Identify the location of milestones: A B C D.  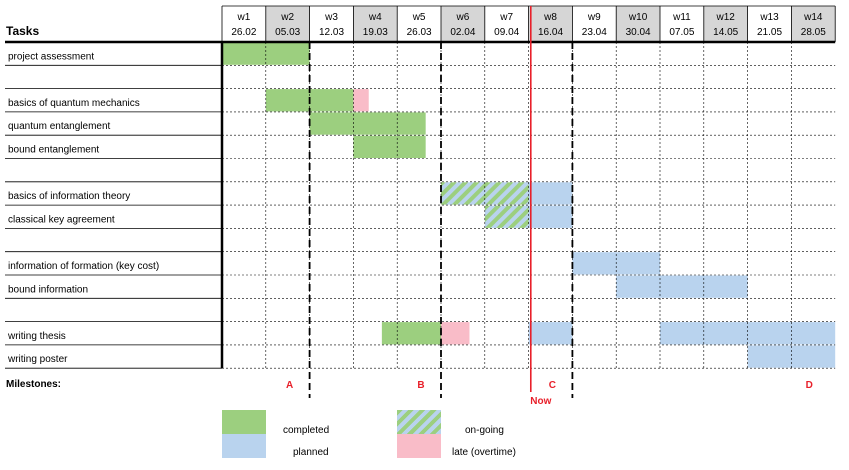
(549, 385).